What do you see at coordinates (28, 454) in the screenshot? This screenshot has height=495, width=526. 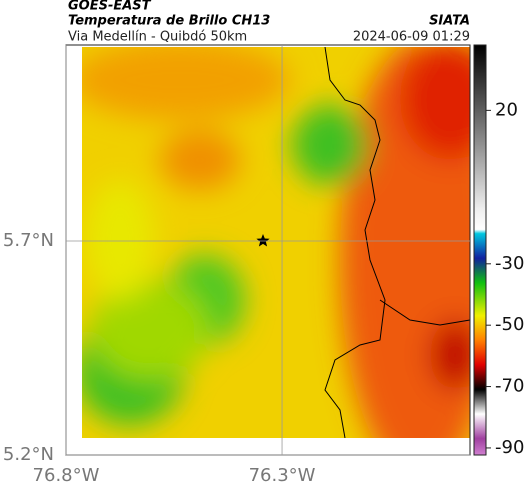 I see `y-tick-label: 5.2°N` at bounding box center [28, 454].